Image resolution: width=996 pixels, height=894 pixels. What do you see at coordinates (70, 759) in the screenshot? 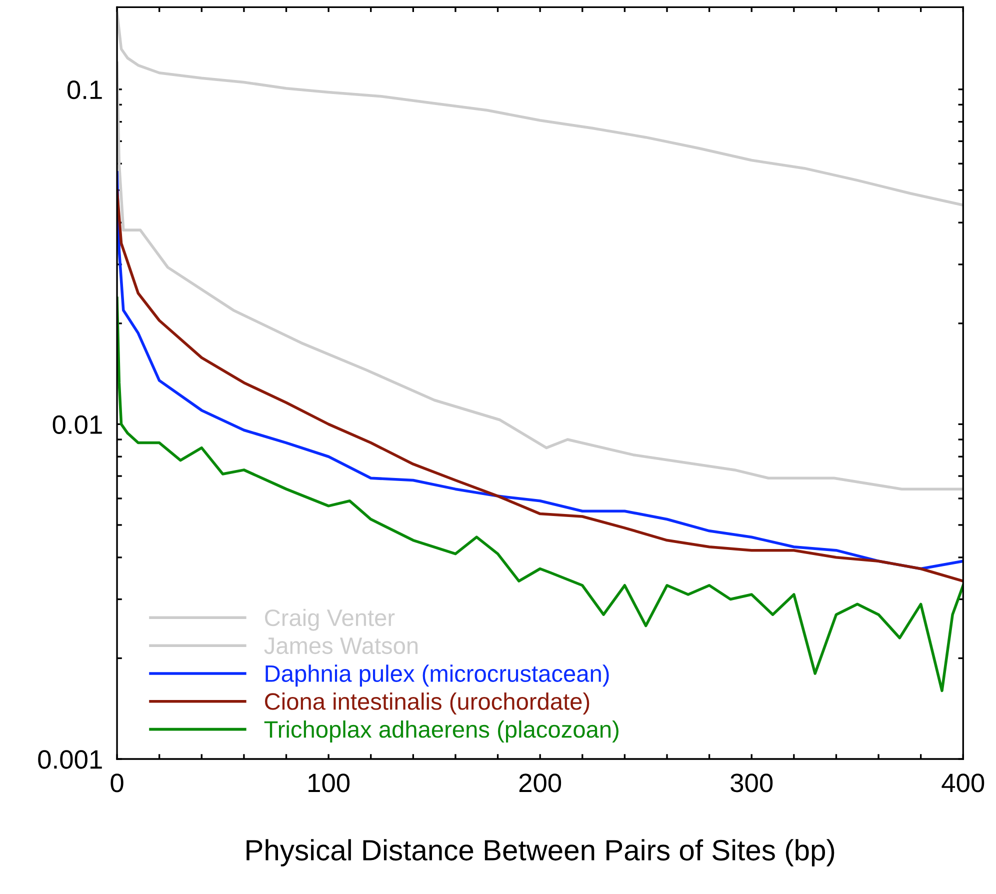
I see `y-tick-label: 0.001` at bounding box center [70, 759].